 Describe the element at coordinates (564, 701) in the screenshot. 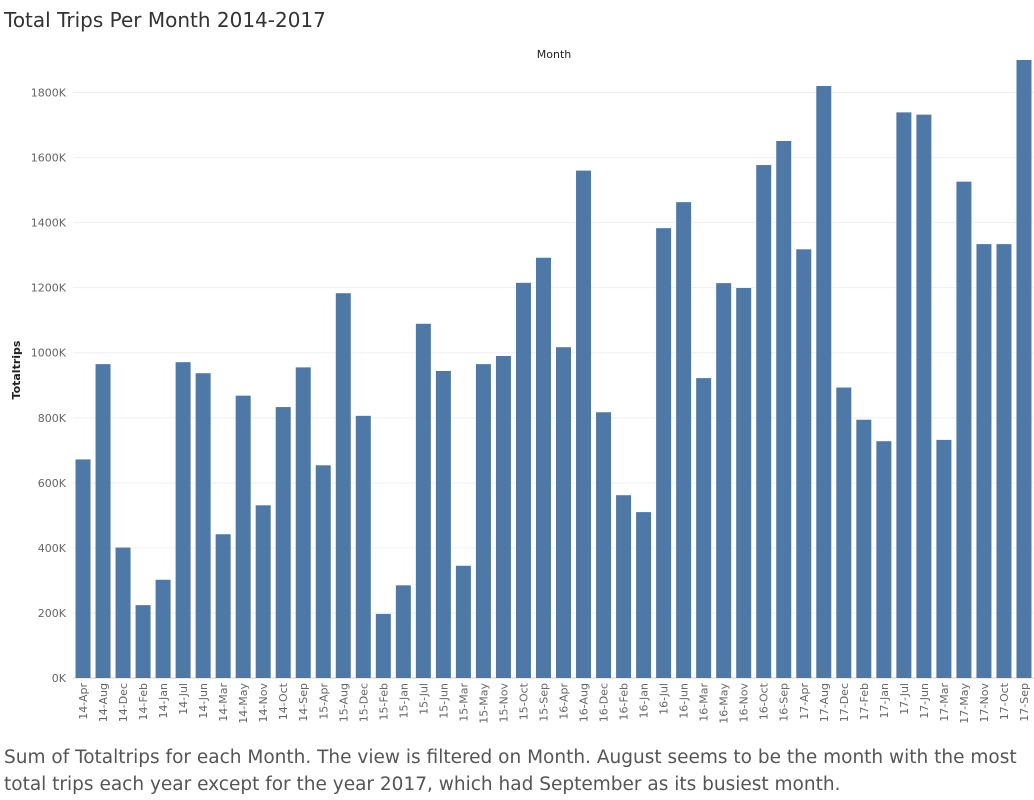

I see `x-tick-label: 16-Apr` at that location.